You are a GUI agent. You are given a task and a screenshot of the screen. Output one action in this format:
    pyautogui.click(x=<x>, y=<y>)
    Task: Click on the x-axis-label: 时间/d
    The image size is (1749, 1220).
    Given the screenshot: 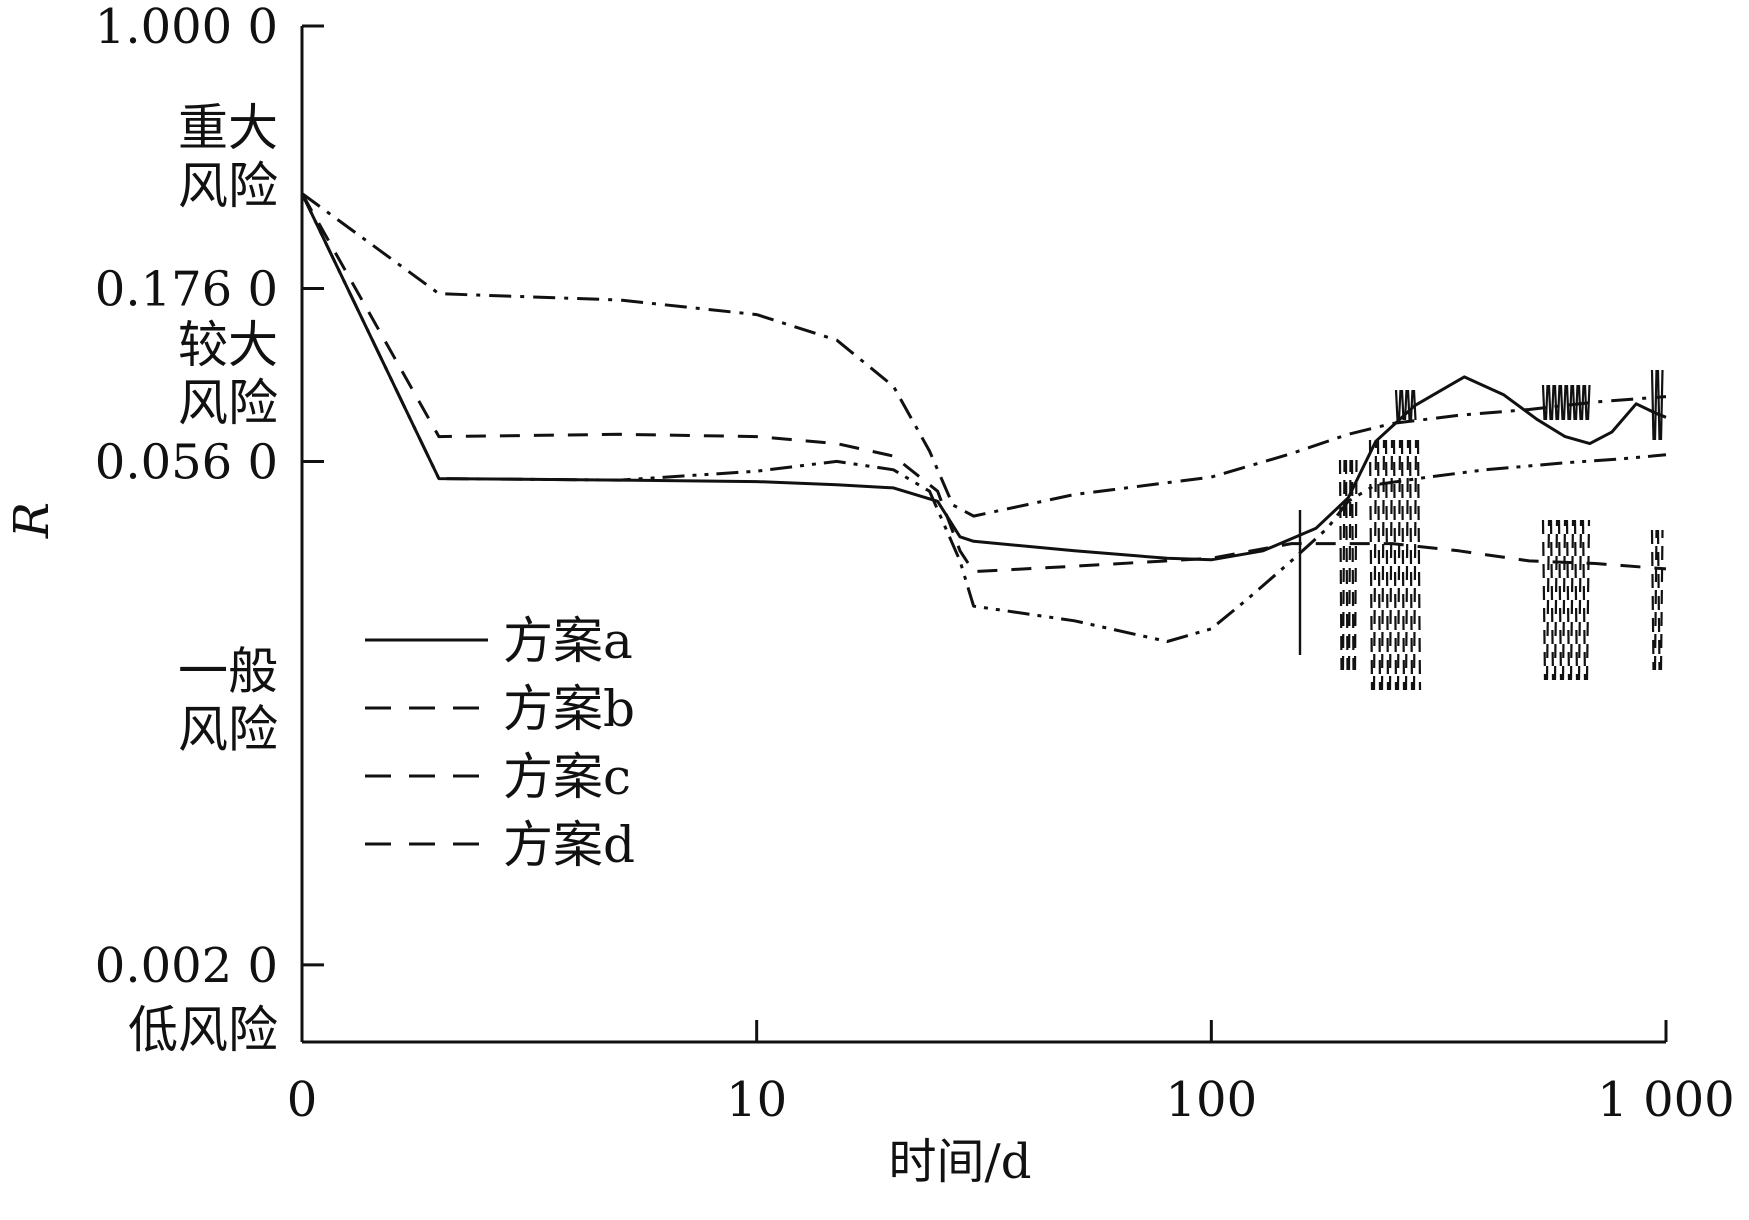 What is the action you would take?
    pyautogui.click(x=960, y=1162)
    